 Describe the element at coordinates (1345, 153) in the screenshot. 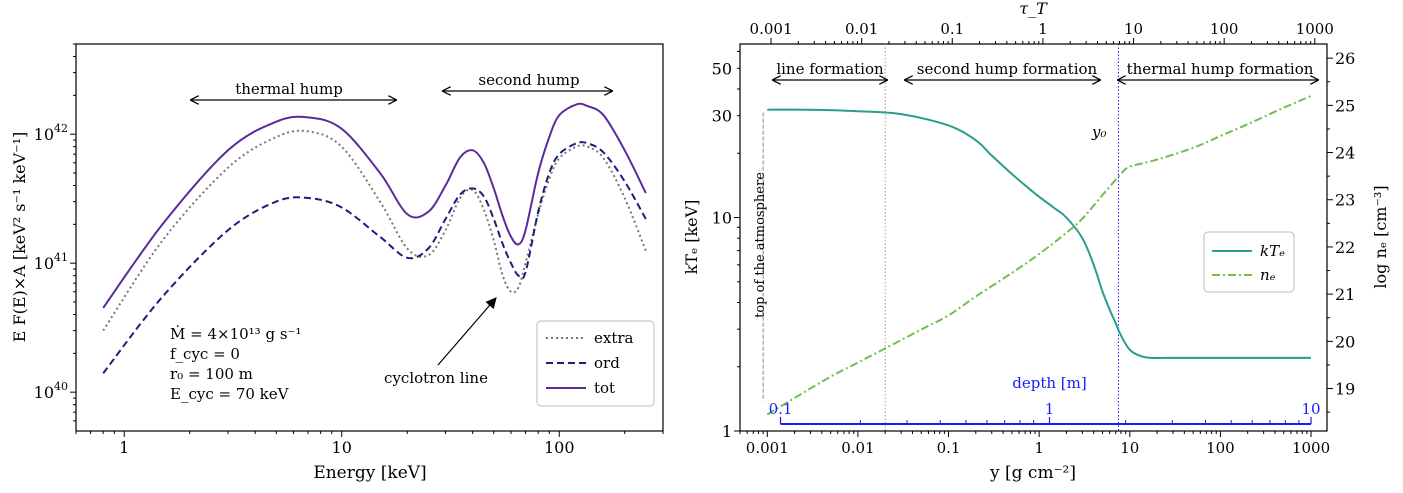

I see `atmosphere-right-tick-label: 24` at that location.